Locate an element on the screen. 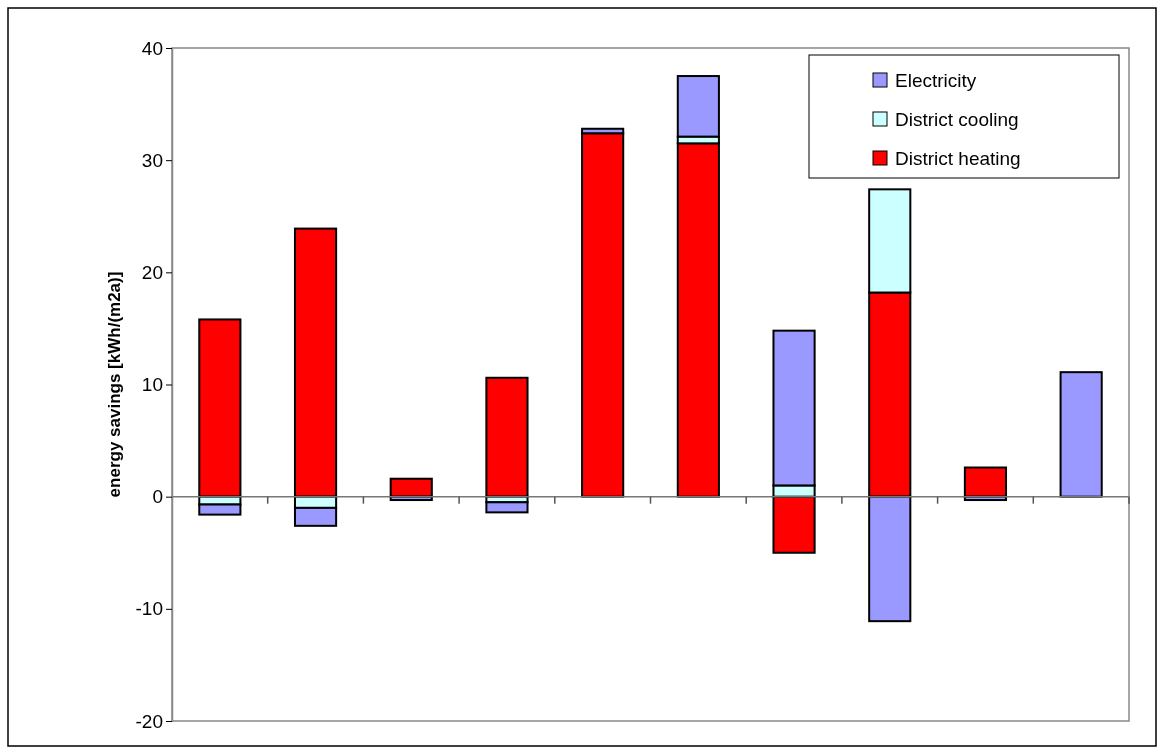 The height and width of the screenshot is (749, 1164). legend-label: District heating is located at coordinates (958, 158).